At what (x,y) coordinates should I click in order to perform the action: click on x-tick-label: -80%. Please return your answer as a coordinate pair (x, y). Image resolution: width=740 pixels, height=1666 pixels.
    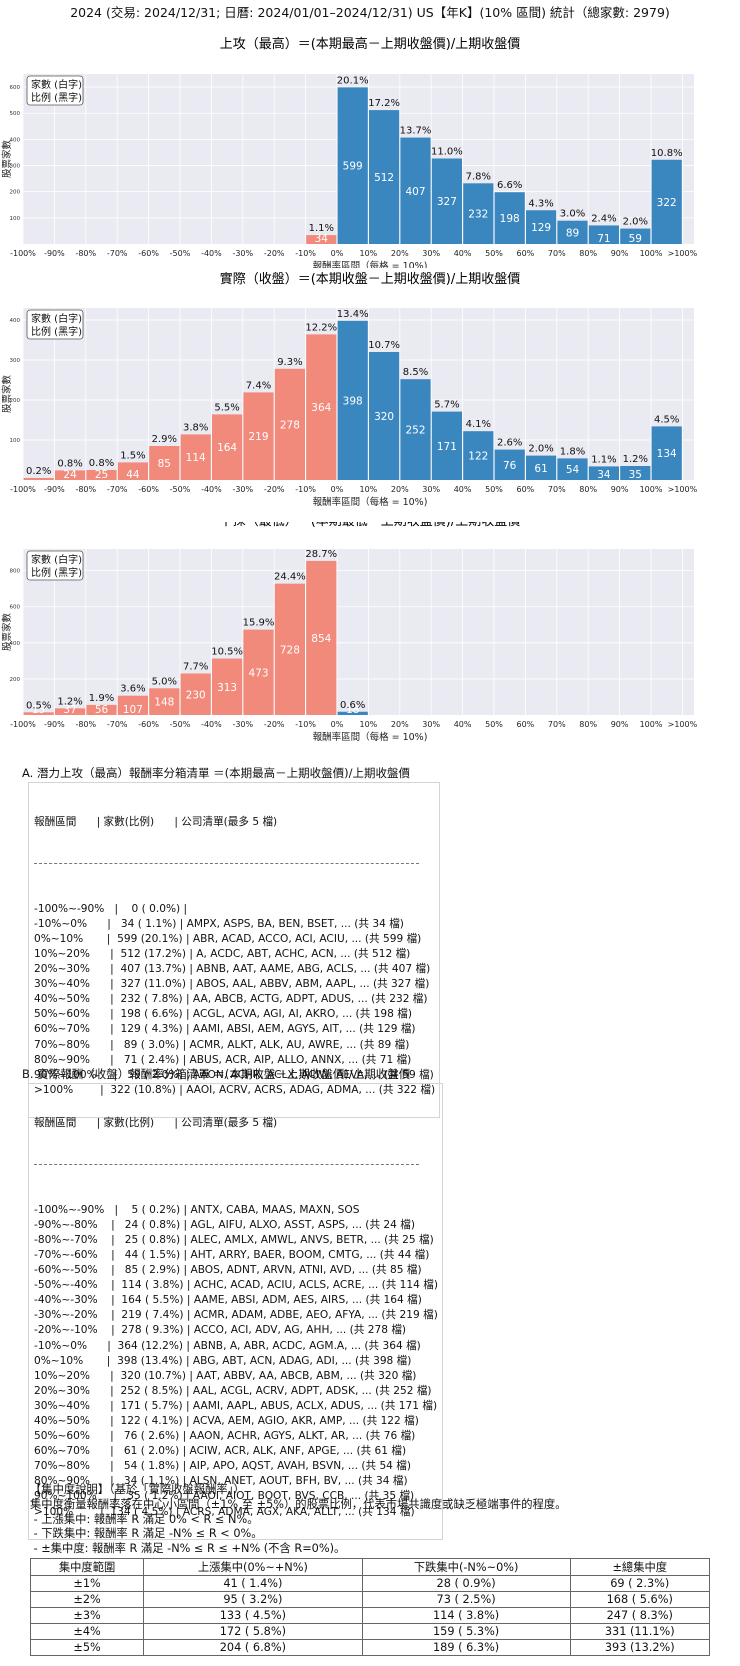
    Looking at the image, I should click on (85, 724).